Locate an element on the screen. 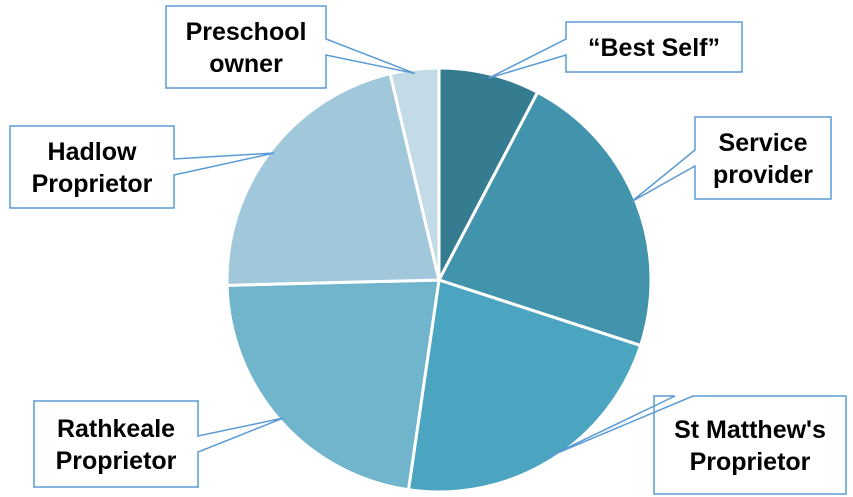  data-label-line: owner is located at coordinates (246, 64).